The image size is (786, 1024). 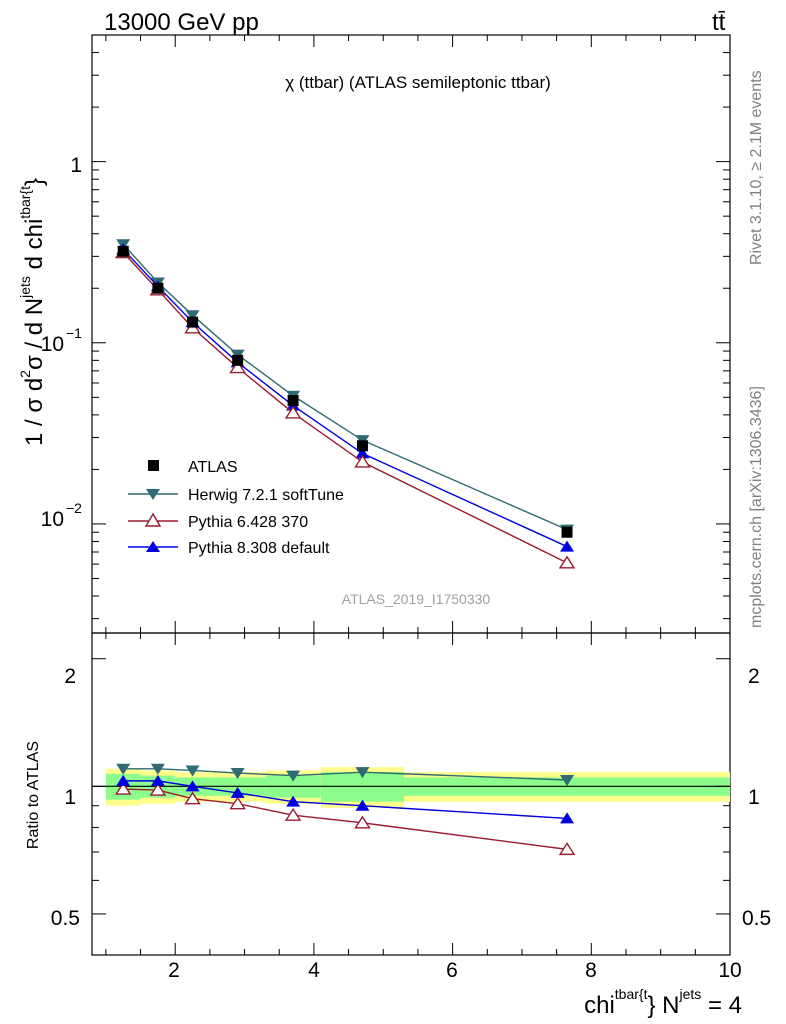 I want to click on legend-label-atlas: ATLAS, so click(x=213, y=467).